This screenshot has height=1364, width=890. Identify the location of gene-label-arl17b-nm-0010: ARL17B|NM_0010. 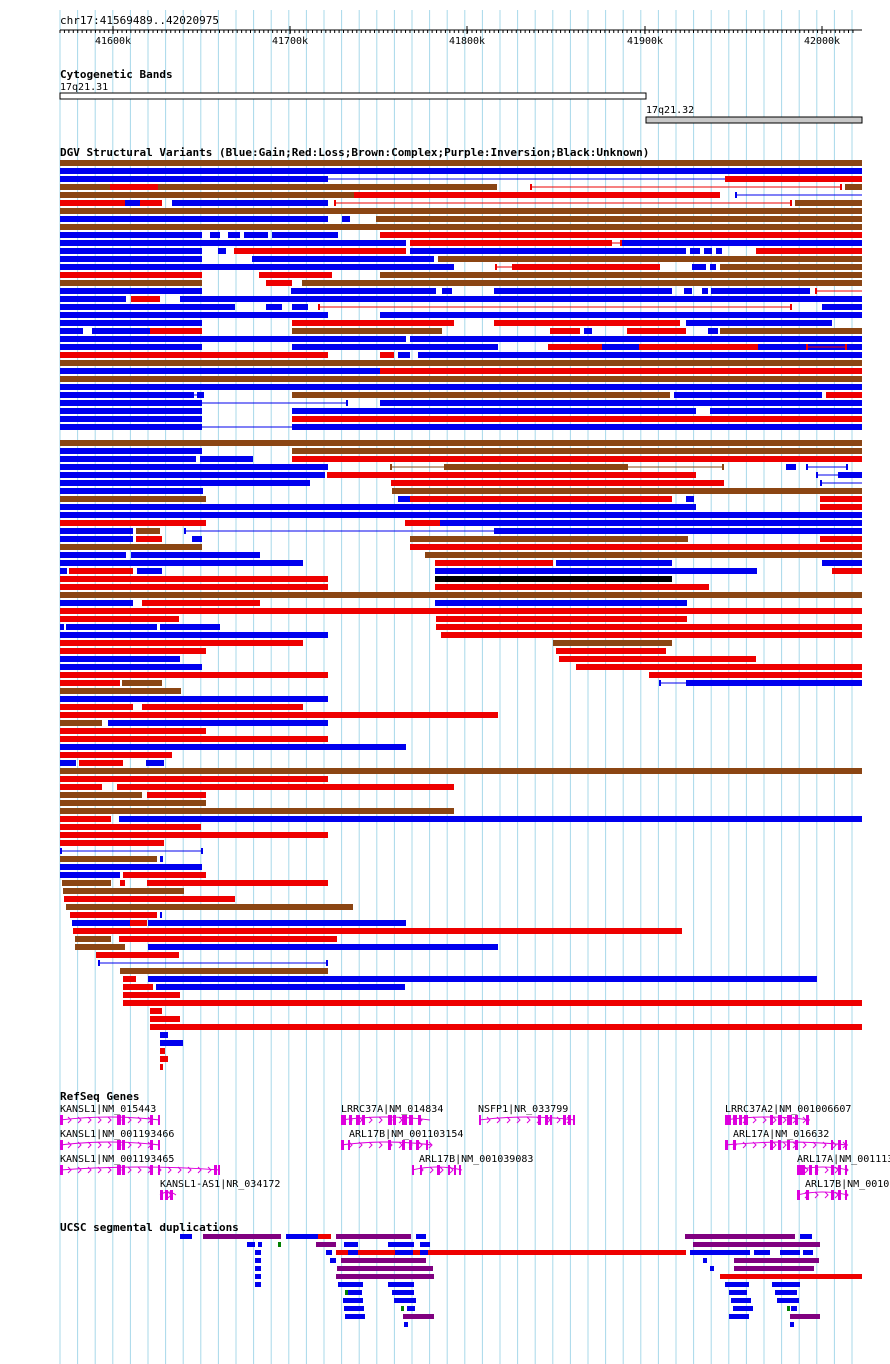
(847, 1184).